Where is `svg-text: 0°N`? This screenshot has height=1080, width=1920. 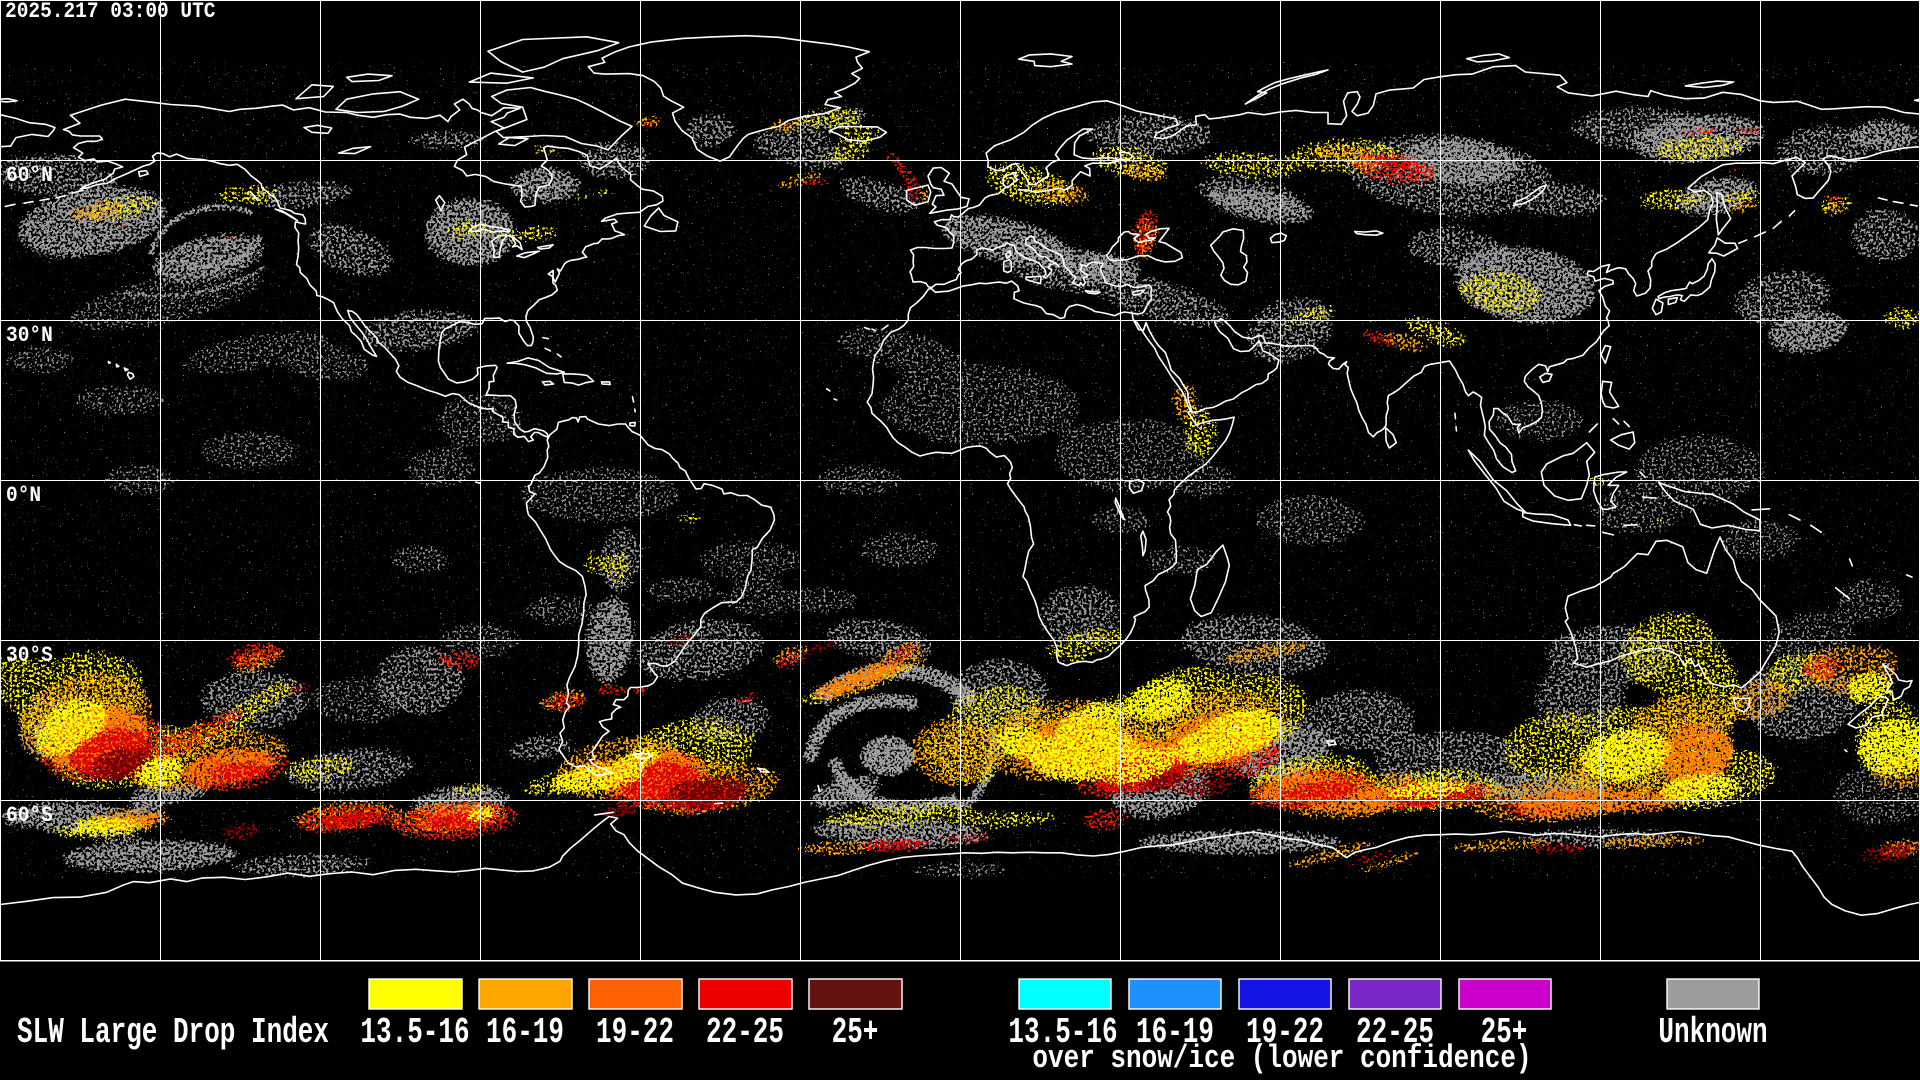 svg-text: 0°N is located at coordinates (23, 496).